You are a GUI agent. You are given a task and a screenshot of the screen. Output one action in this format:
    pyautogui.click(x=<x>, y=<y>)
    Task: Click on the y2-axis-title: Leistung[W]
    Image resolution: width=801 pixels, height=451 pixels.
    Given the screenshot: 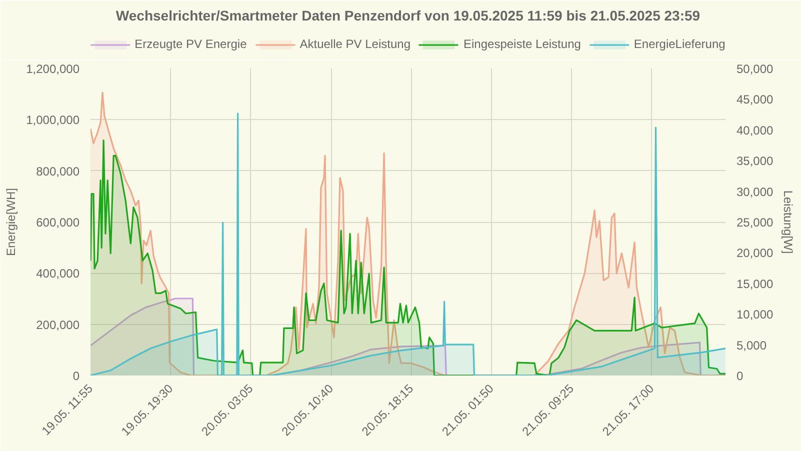 What is the action you would take?
    pyautogui.click(x=788, y=222)
    